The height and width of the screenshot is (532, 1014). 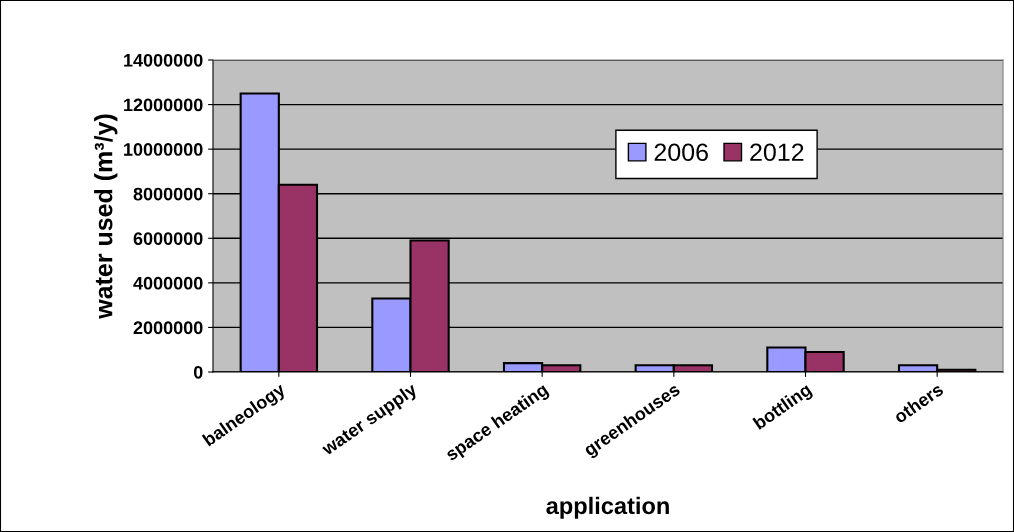 I want to click on y-tick-label: 10000000, so click(x=163, y=149).